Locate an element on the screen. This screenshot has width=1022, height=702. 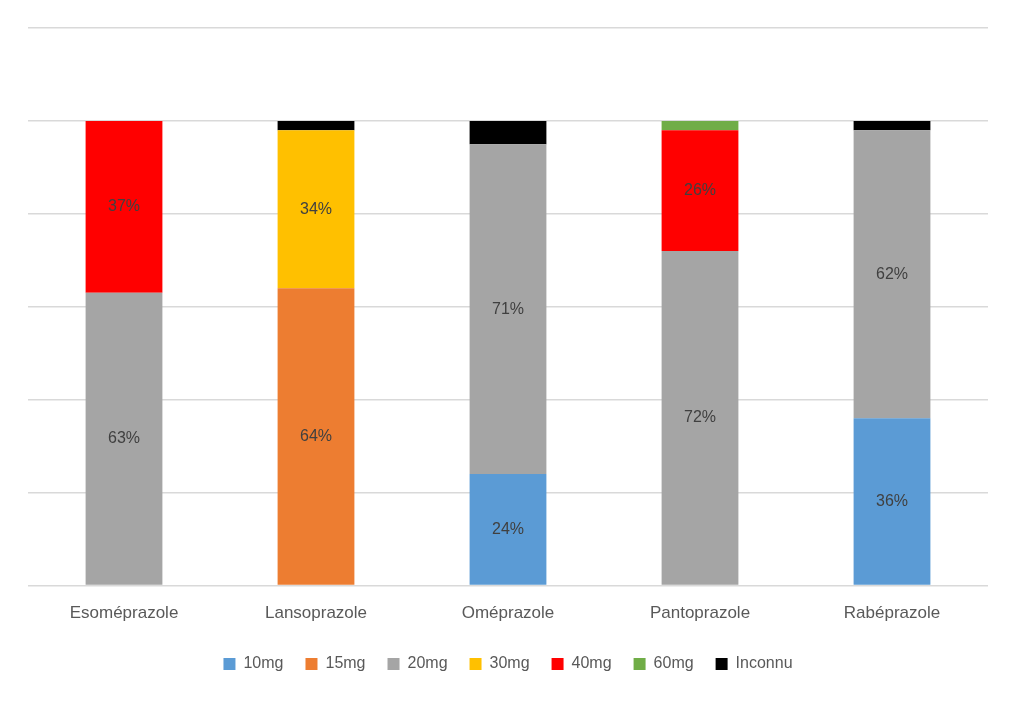
x-tick-label: Lansoprazole is located at coordinates (316, 613).